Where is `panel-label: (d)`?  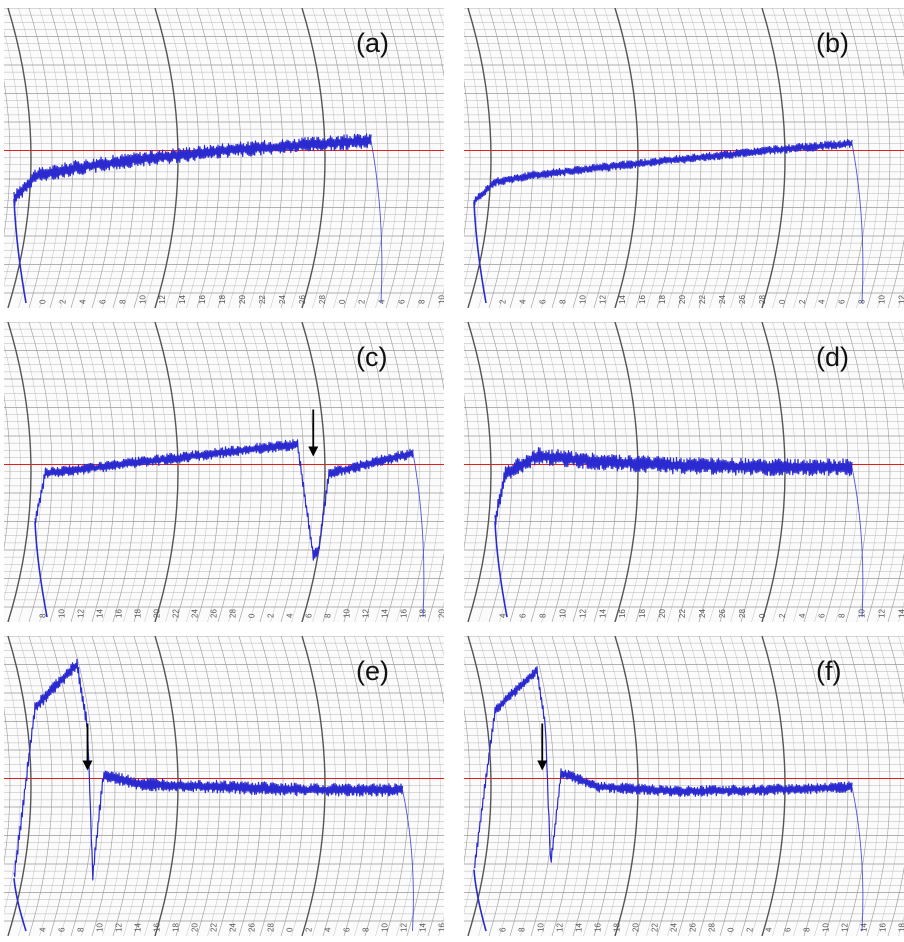 panel-label: (d) is located at coordinates (832, 357).